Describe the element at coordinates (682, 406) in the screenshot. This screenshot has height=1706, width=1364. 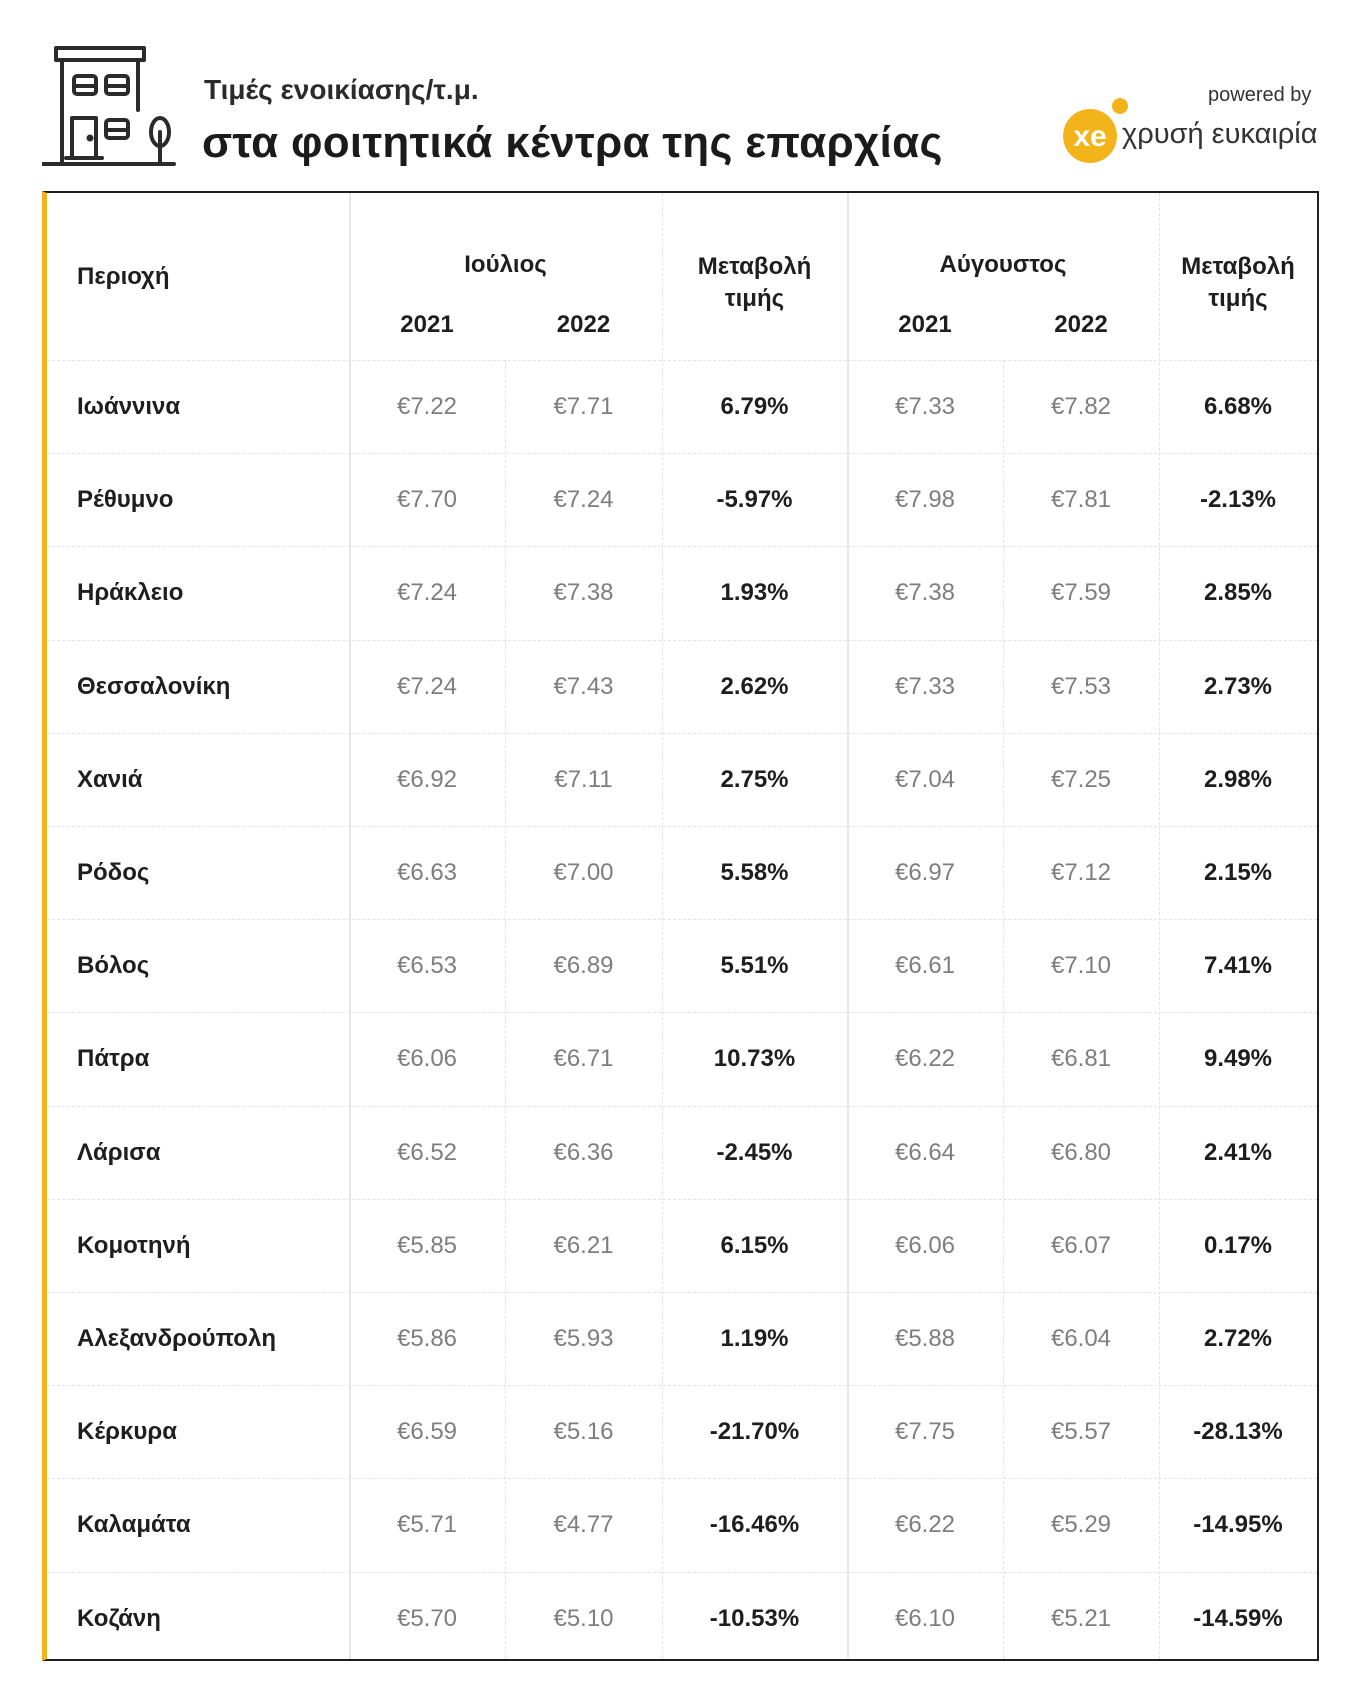
I see `table-row: Ιωάννινα €7.22 €7.71 6.79% €7.33 €7.82 6.68%` at that location.